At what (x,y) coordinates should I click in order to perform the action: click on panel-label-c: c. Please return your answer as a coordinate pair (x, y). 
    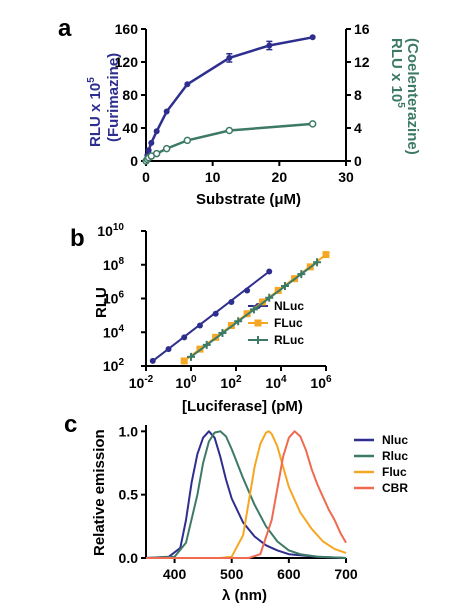
    Looking at the image, I should click on (70, 424).